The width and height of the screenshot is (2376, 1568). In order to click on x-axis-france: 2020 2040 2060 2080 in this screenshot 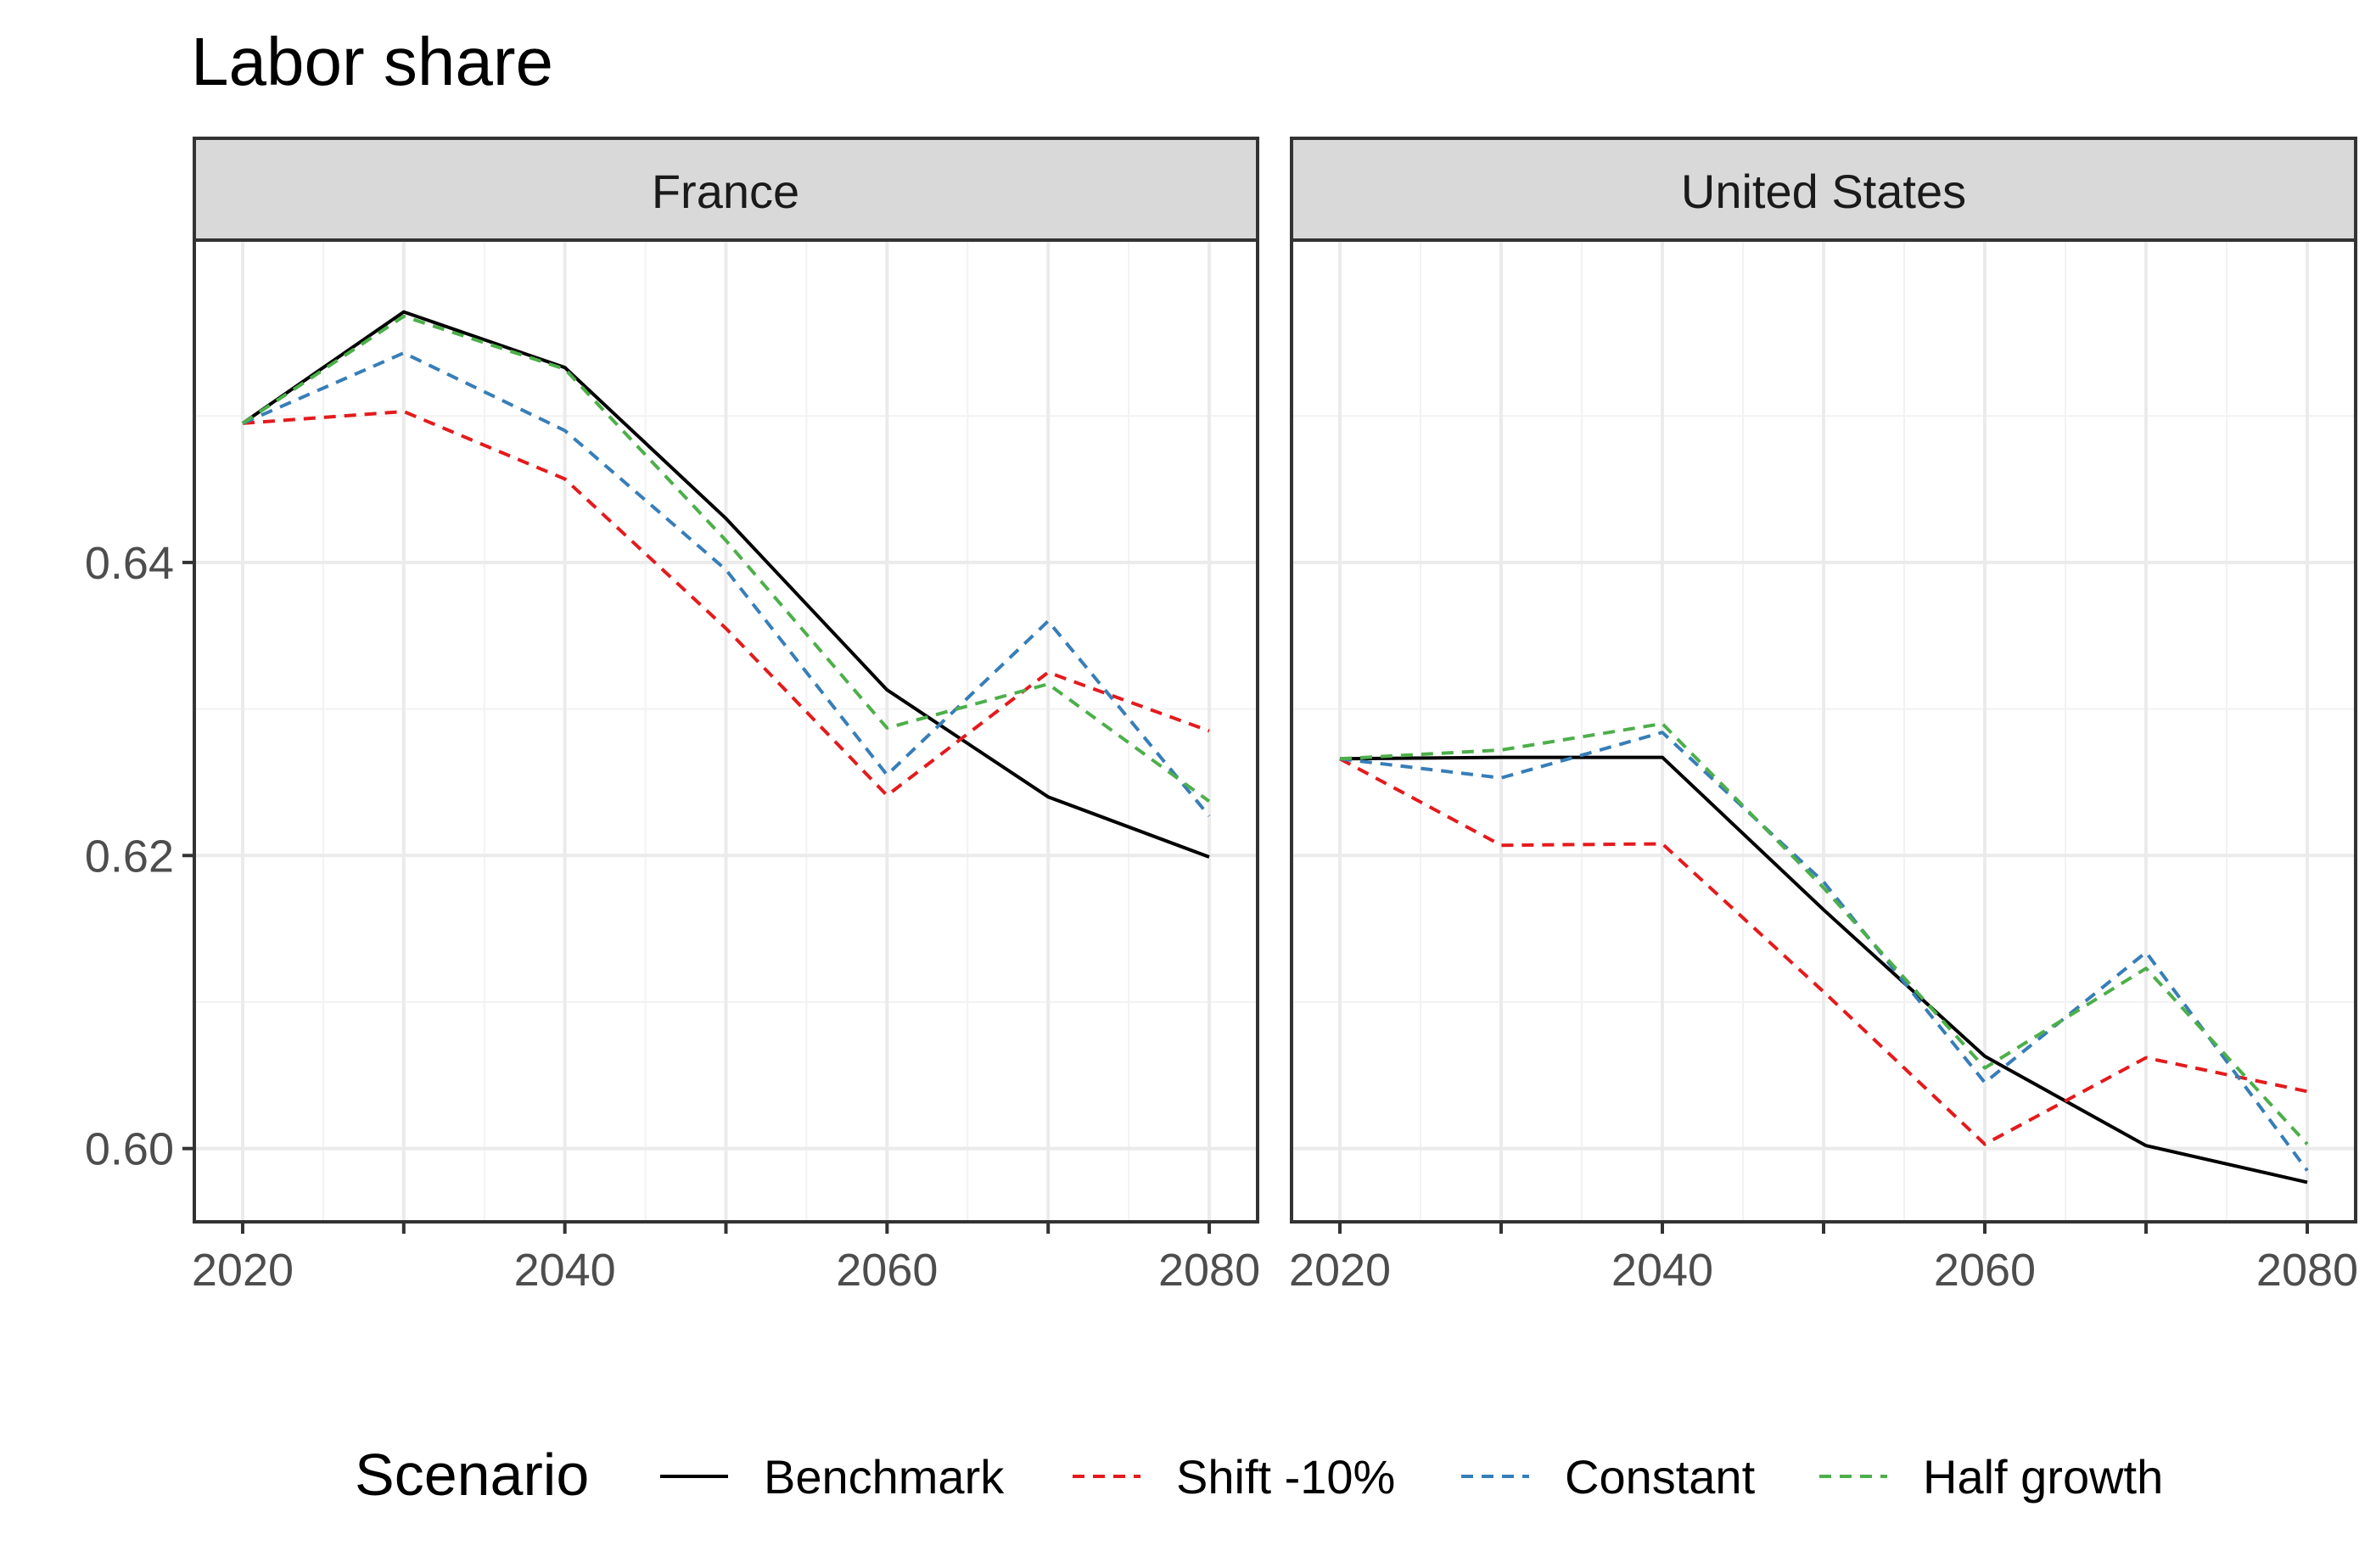, I will do `click(726, 1259)`.